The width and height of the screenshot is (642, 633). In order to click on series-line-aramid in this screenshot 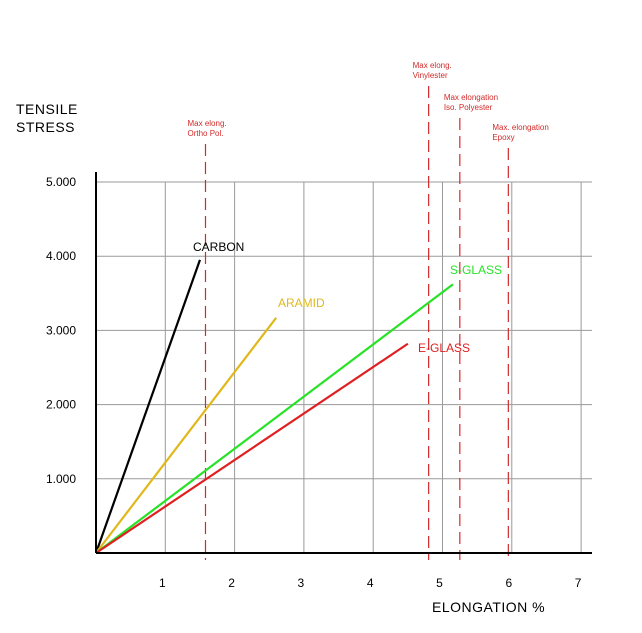, I will do `click(186, 435)`.